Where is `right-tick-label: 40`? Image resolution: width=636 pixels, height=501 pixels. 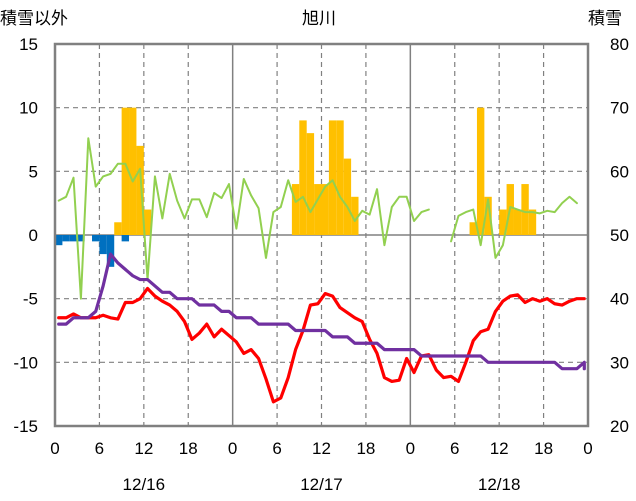
right-tick-label: 40 is located at coordinates (619, 299).